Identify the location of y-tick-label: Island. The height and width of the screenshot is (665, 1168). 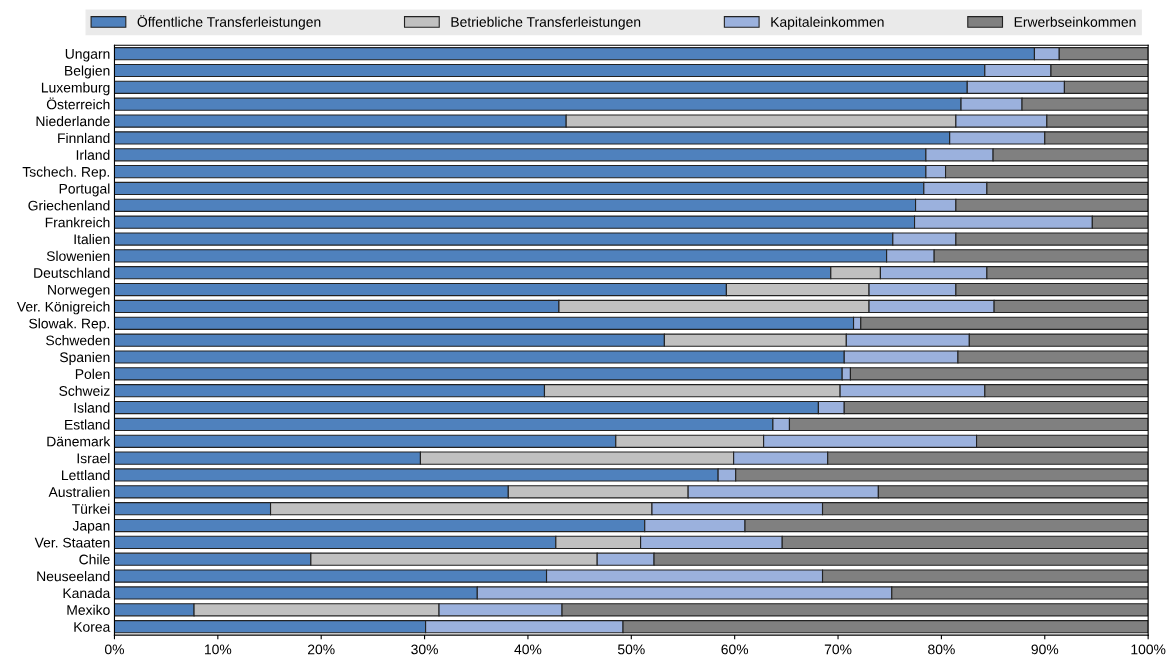
(92, 407).